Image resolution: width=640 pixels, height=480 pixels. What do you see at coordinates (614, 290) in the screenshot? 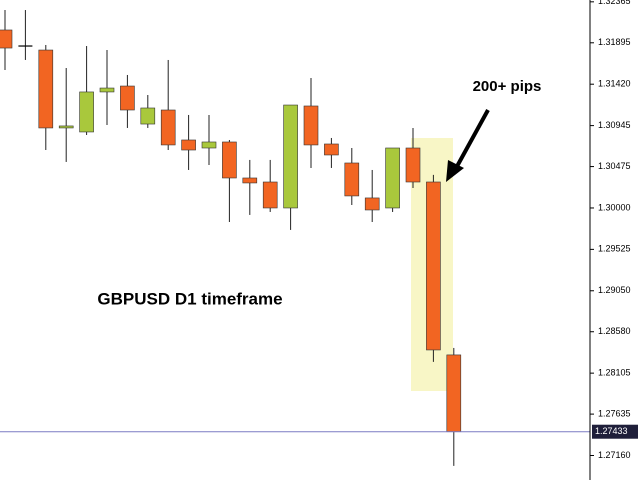
I see `y-tick-label: 1.29050` at bounding box center [614, 290].